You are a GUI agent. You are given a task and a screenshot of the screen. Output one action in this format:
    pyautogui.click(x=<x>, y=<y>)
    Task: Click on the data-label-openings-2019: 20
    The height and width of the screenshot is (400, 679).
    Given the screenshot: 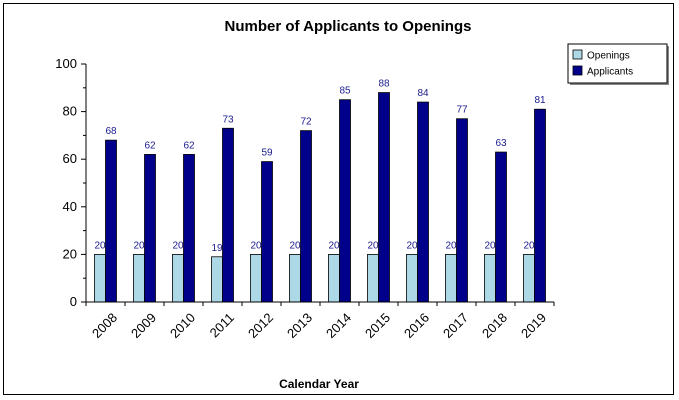 What is the action you would take?
    pyautogui.click(x=529, y=245)
    